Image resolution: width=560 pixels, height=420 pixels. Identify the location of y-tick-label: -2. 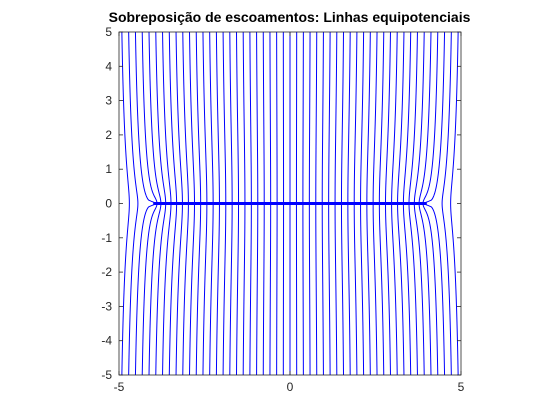
(106, 272).